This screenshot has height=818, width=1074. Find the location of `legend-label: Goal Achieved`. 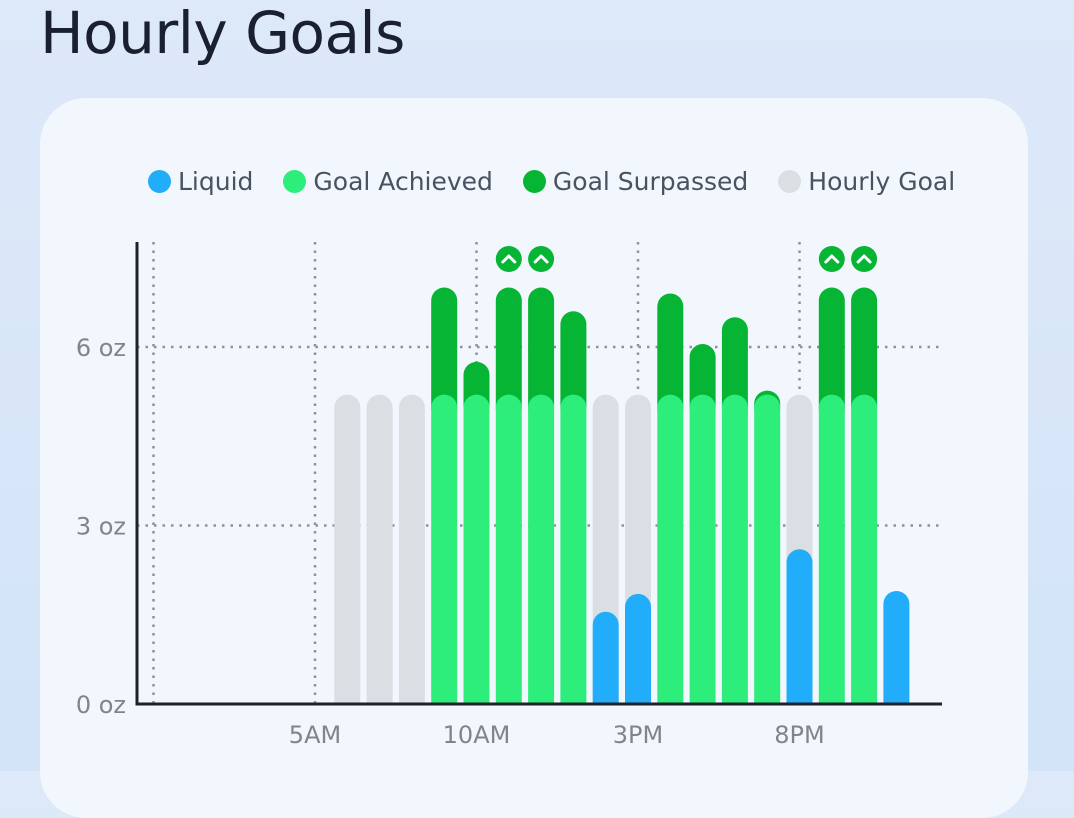

legend-label: Goal Achieved is located at coordinates (403, 181).